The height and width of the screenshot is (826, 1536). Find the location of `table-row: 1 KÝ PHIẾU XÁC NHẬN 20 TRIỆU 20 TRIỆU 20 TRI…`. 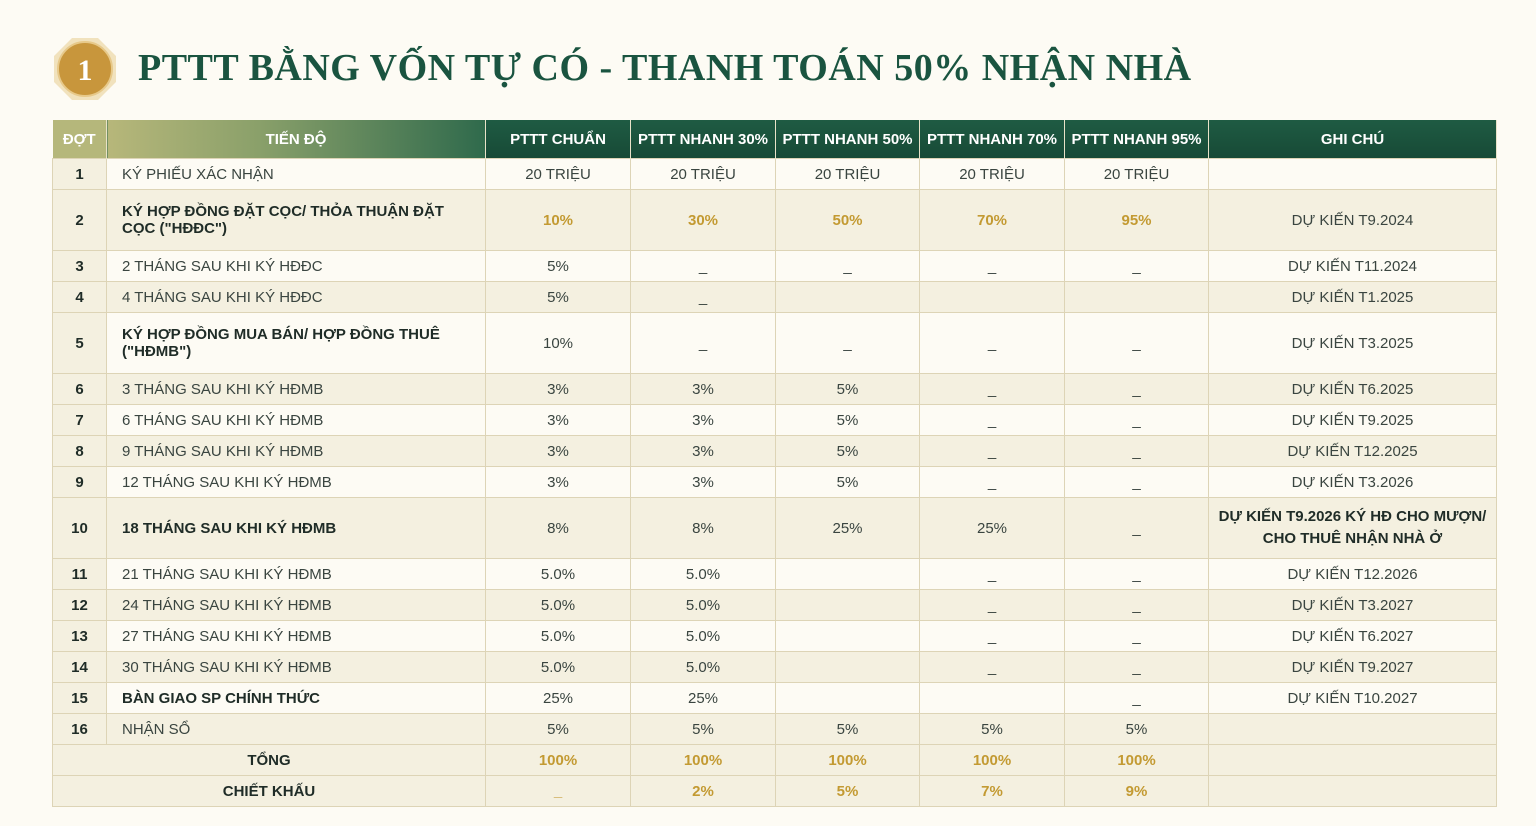

table-row: 1 KÝ PHIẾU XÁC NHẬN 20 TRIỆU 20 TRIỆU 20 TRI… is located at coordinates (774, 174).